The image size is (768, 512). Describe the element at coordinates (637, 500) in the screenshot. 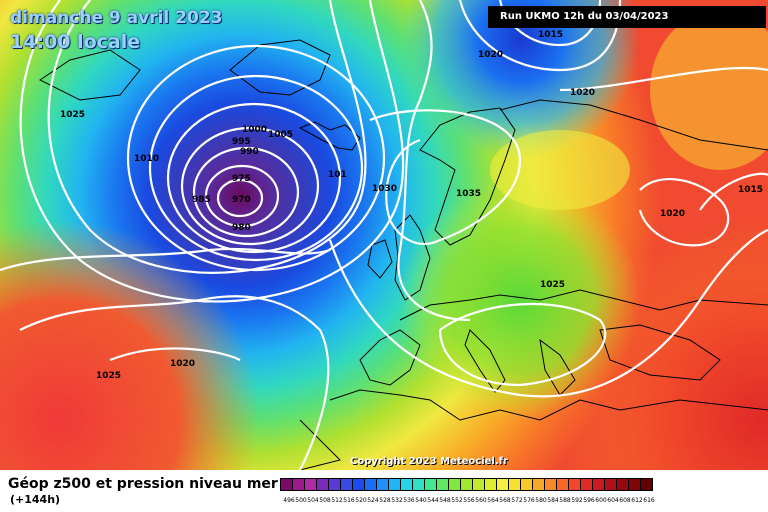

I see `legend-tick-label: 612` at that location.